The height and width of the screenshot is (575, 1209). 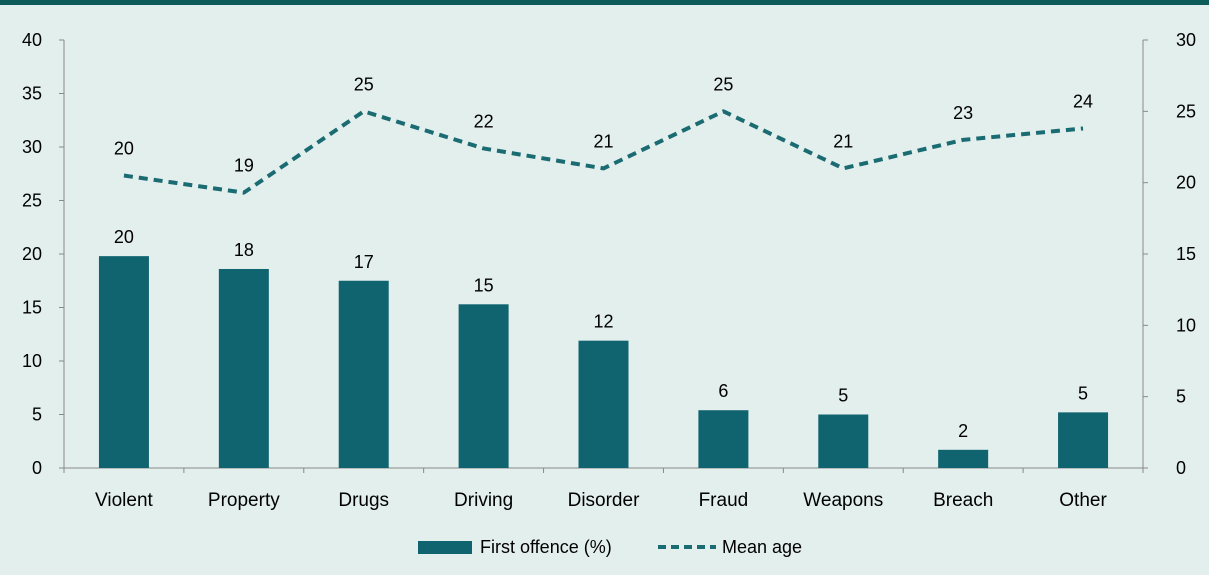 I want to click on bar-data-label: 18, so click(x=244, y=250).